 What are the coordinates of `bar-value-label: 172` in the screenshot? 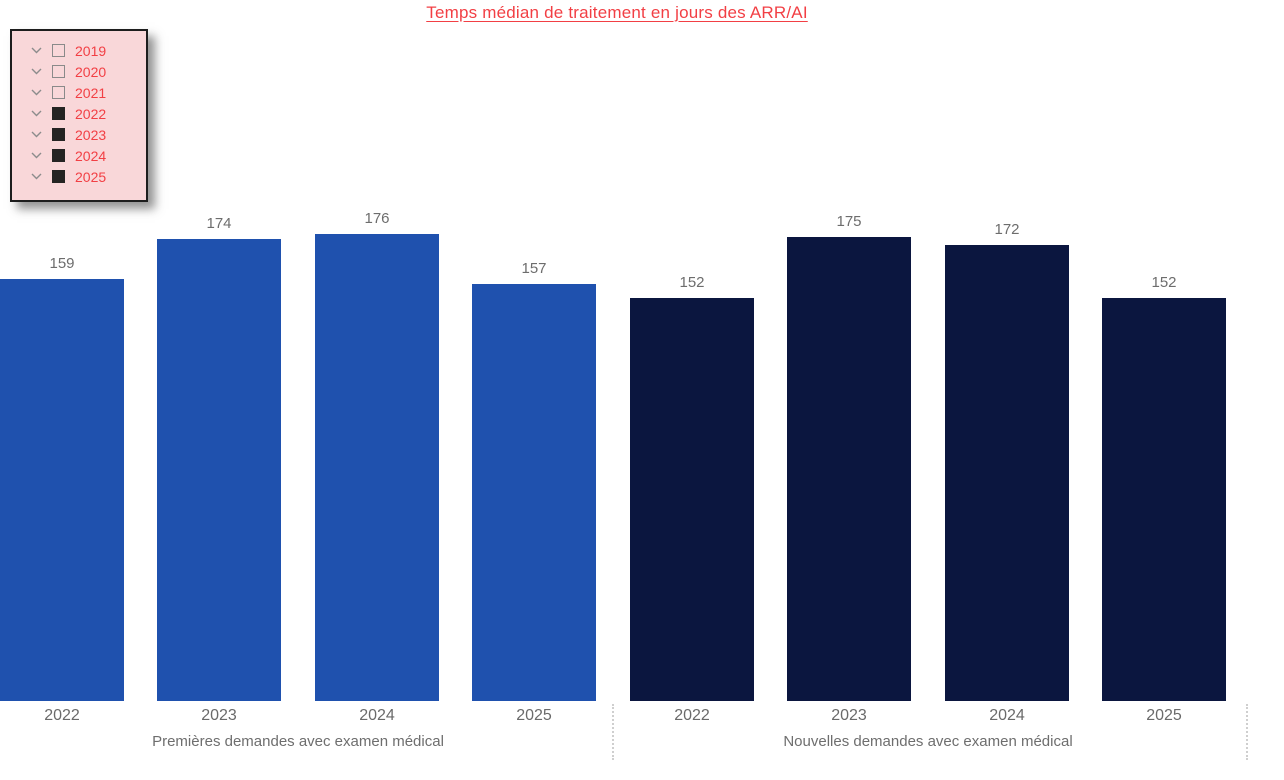 It's located at (1007, 229).